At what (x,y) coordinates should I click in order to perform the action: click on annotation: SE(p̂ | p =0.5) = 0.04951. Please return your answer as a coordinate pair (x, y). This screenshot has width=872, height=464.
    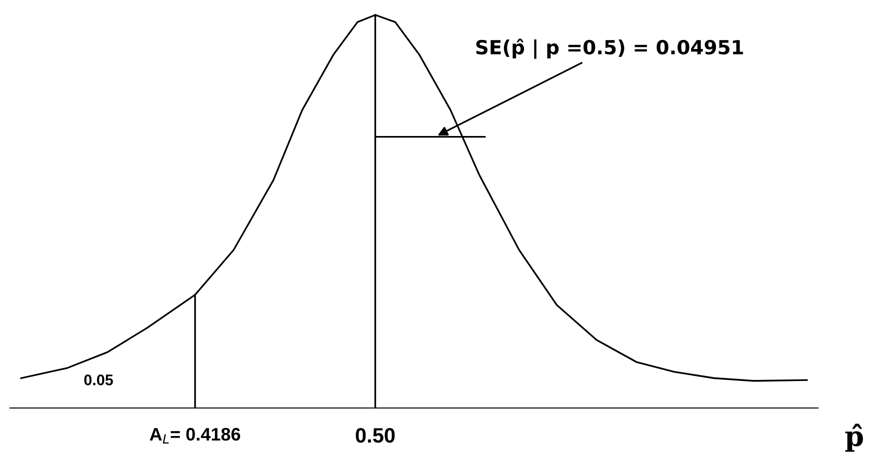
    Looking at the image, I should click on (609, 48).